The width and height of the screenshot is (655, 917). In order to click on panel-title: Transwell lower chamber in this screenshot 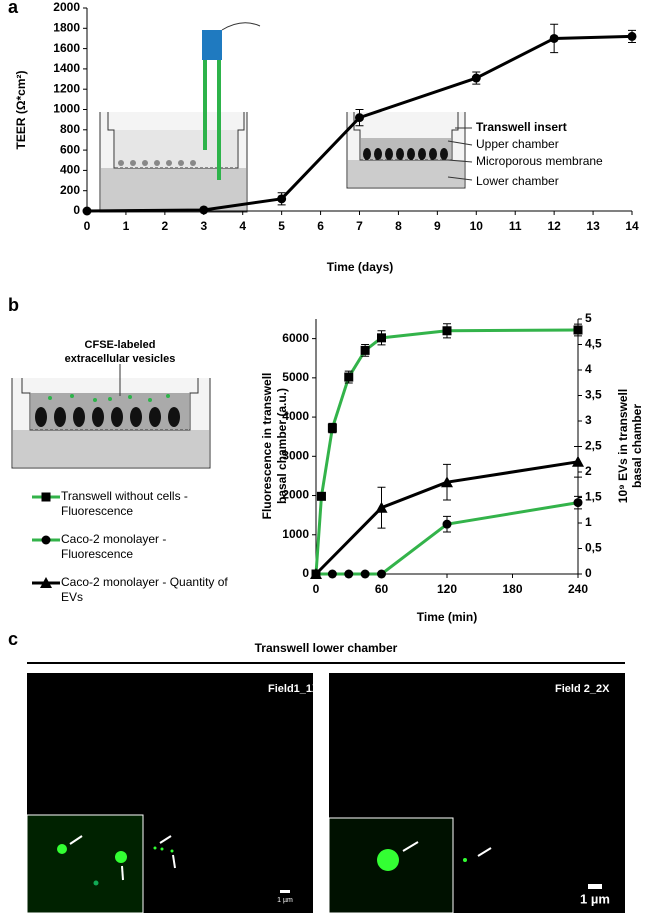, I will do `click(326, 648)`.